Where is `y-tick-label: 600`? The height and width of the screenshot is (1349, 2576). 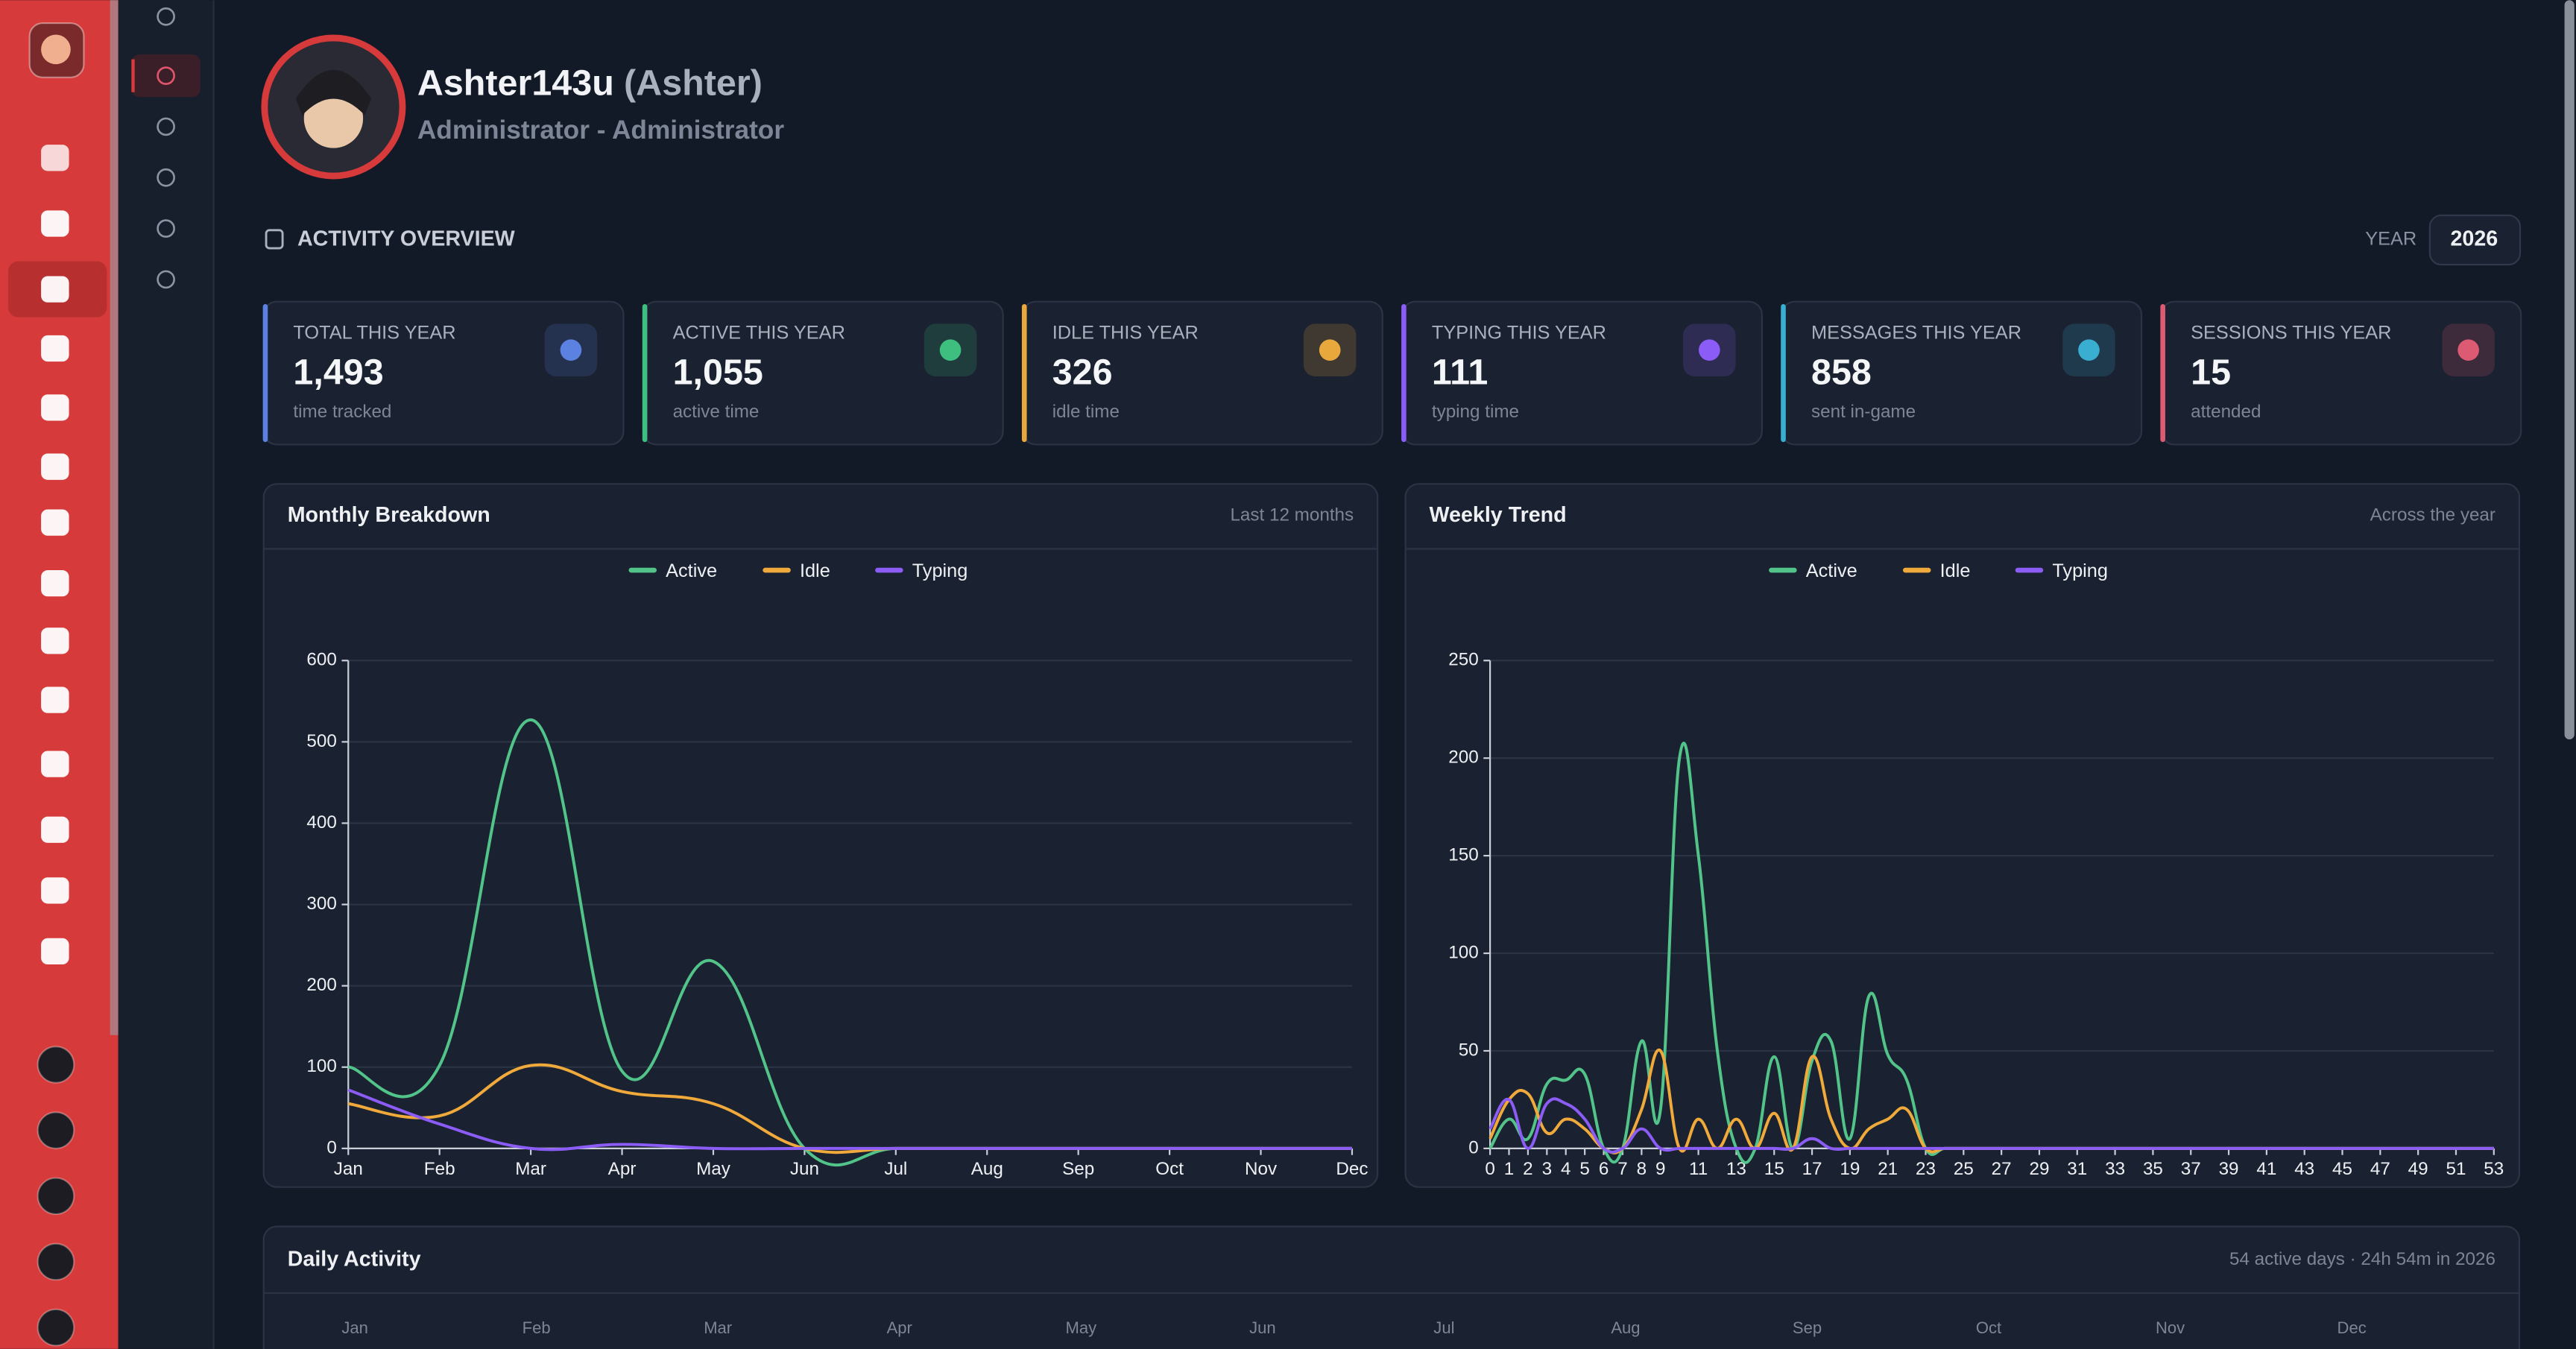 y-tick-label: 600 is located at coordinates (321, 660).